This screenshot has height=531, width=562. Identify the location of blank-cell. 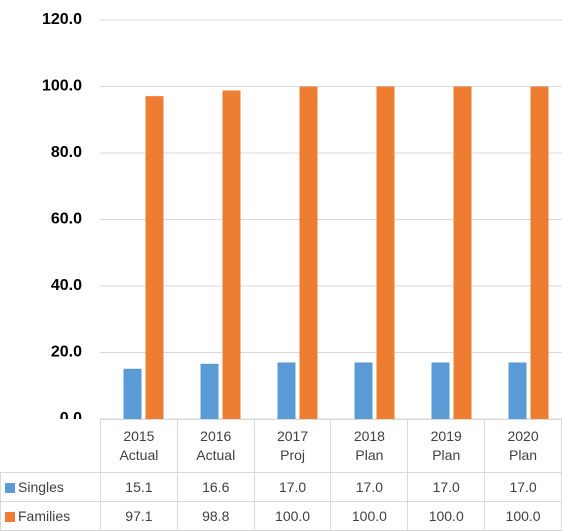
(50, 446).